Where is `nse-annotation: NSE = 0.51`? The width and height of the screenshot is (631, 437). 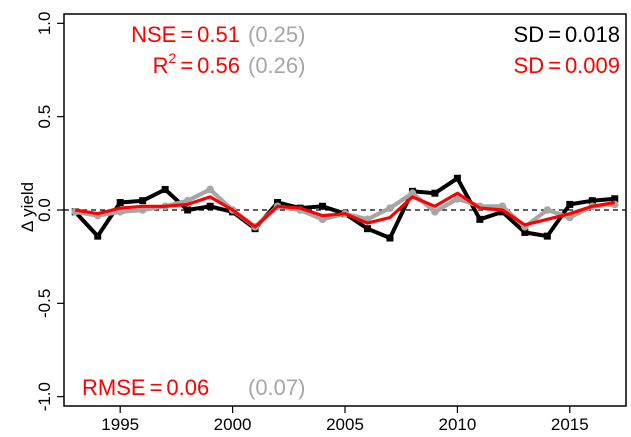
nse-annotation: NSE = 0.51 is located at coordinates (185, 34).